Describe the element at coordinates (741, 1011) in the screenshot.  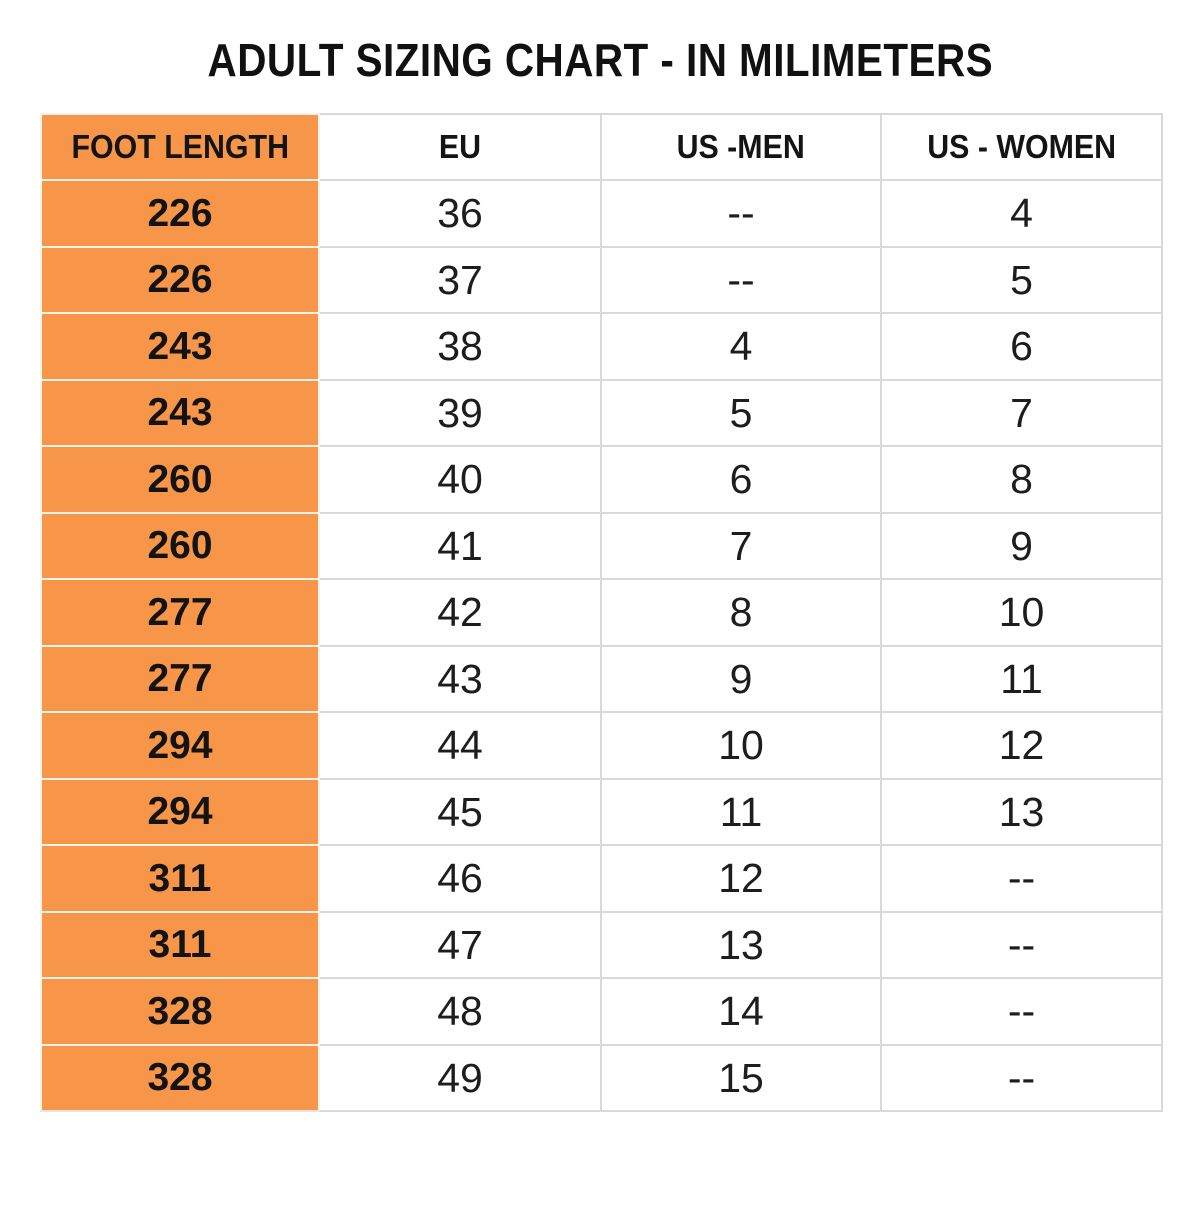
I see `us-men-cell: 14` at that location.